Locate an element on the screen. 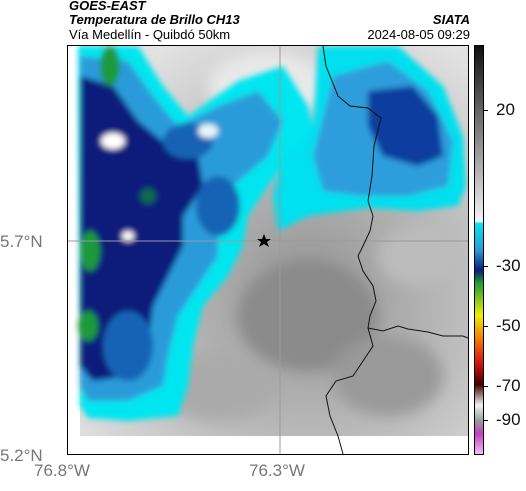 This screenshot has height=491, width=526. lon-label-768: 76.8°W is located at coordinates (62, 470).